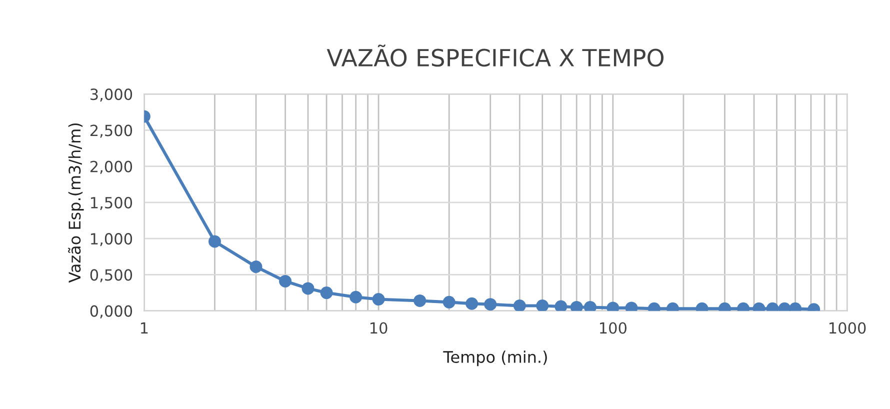 Image resolution: width=890 pixels, height=409 pixels. I want to click on y-tick-label: 0,500, so click(111, 275).